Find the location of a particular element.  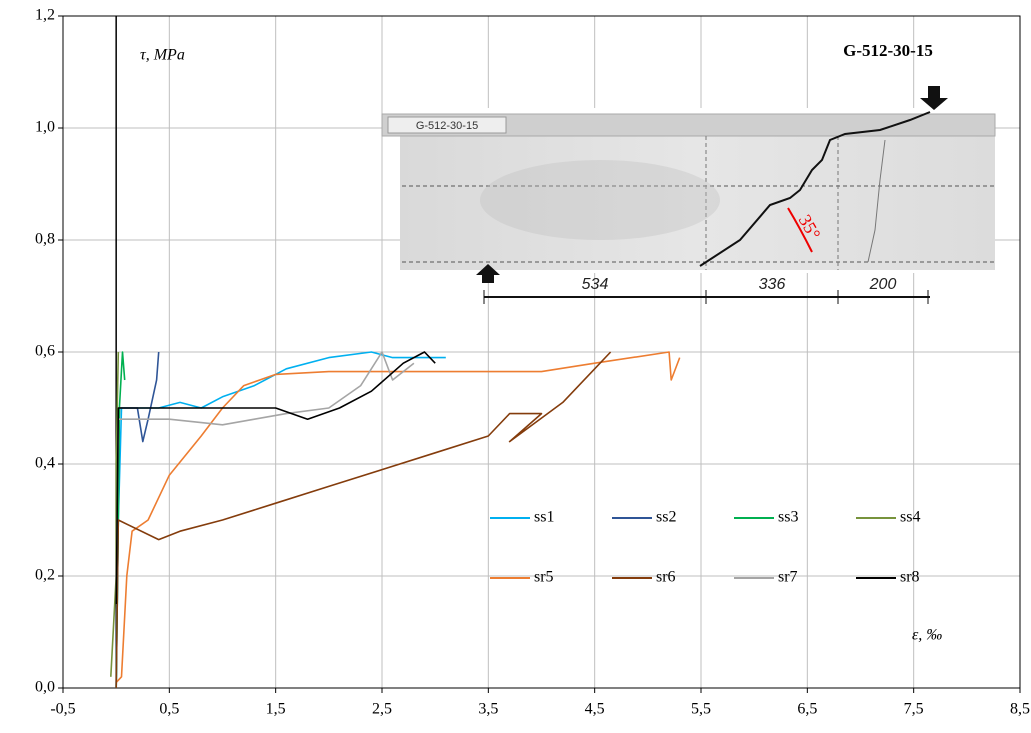

x-tick-label: 6,5 is located at coordinates (807, 709).